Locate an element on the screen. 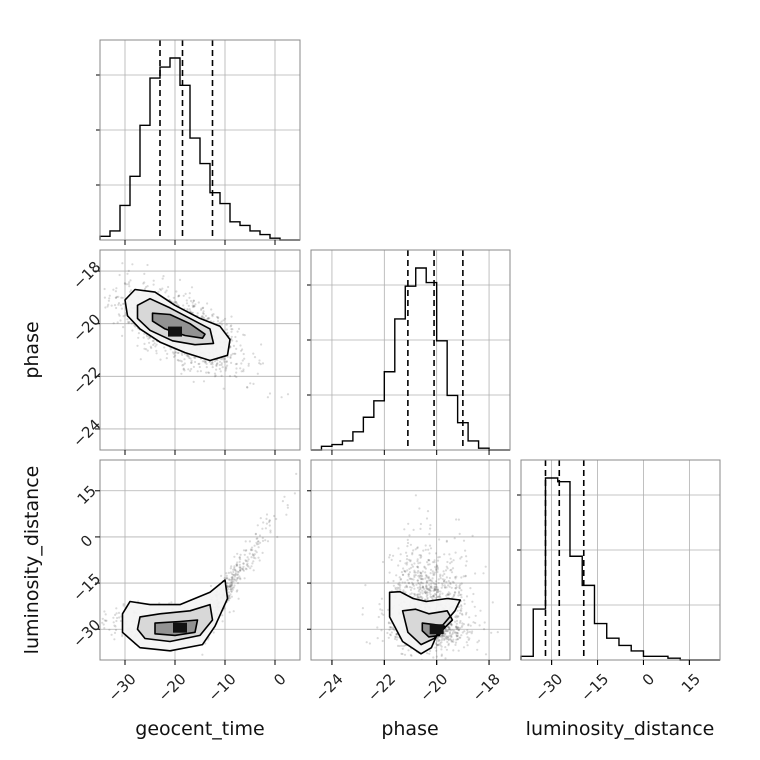 The width and height of the screenshot is (760, 760). joint-phase-xtick-label: −18 is located at coordinates (486, 687).